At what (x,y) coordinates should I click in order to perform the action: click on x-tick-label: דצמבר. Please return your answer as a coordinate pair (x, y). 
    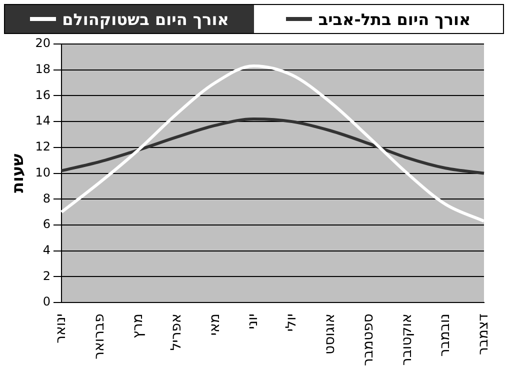
    Looking at the image, I should click on (484, 334).